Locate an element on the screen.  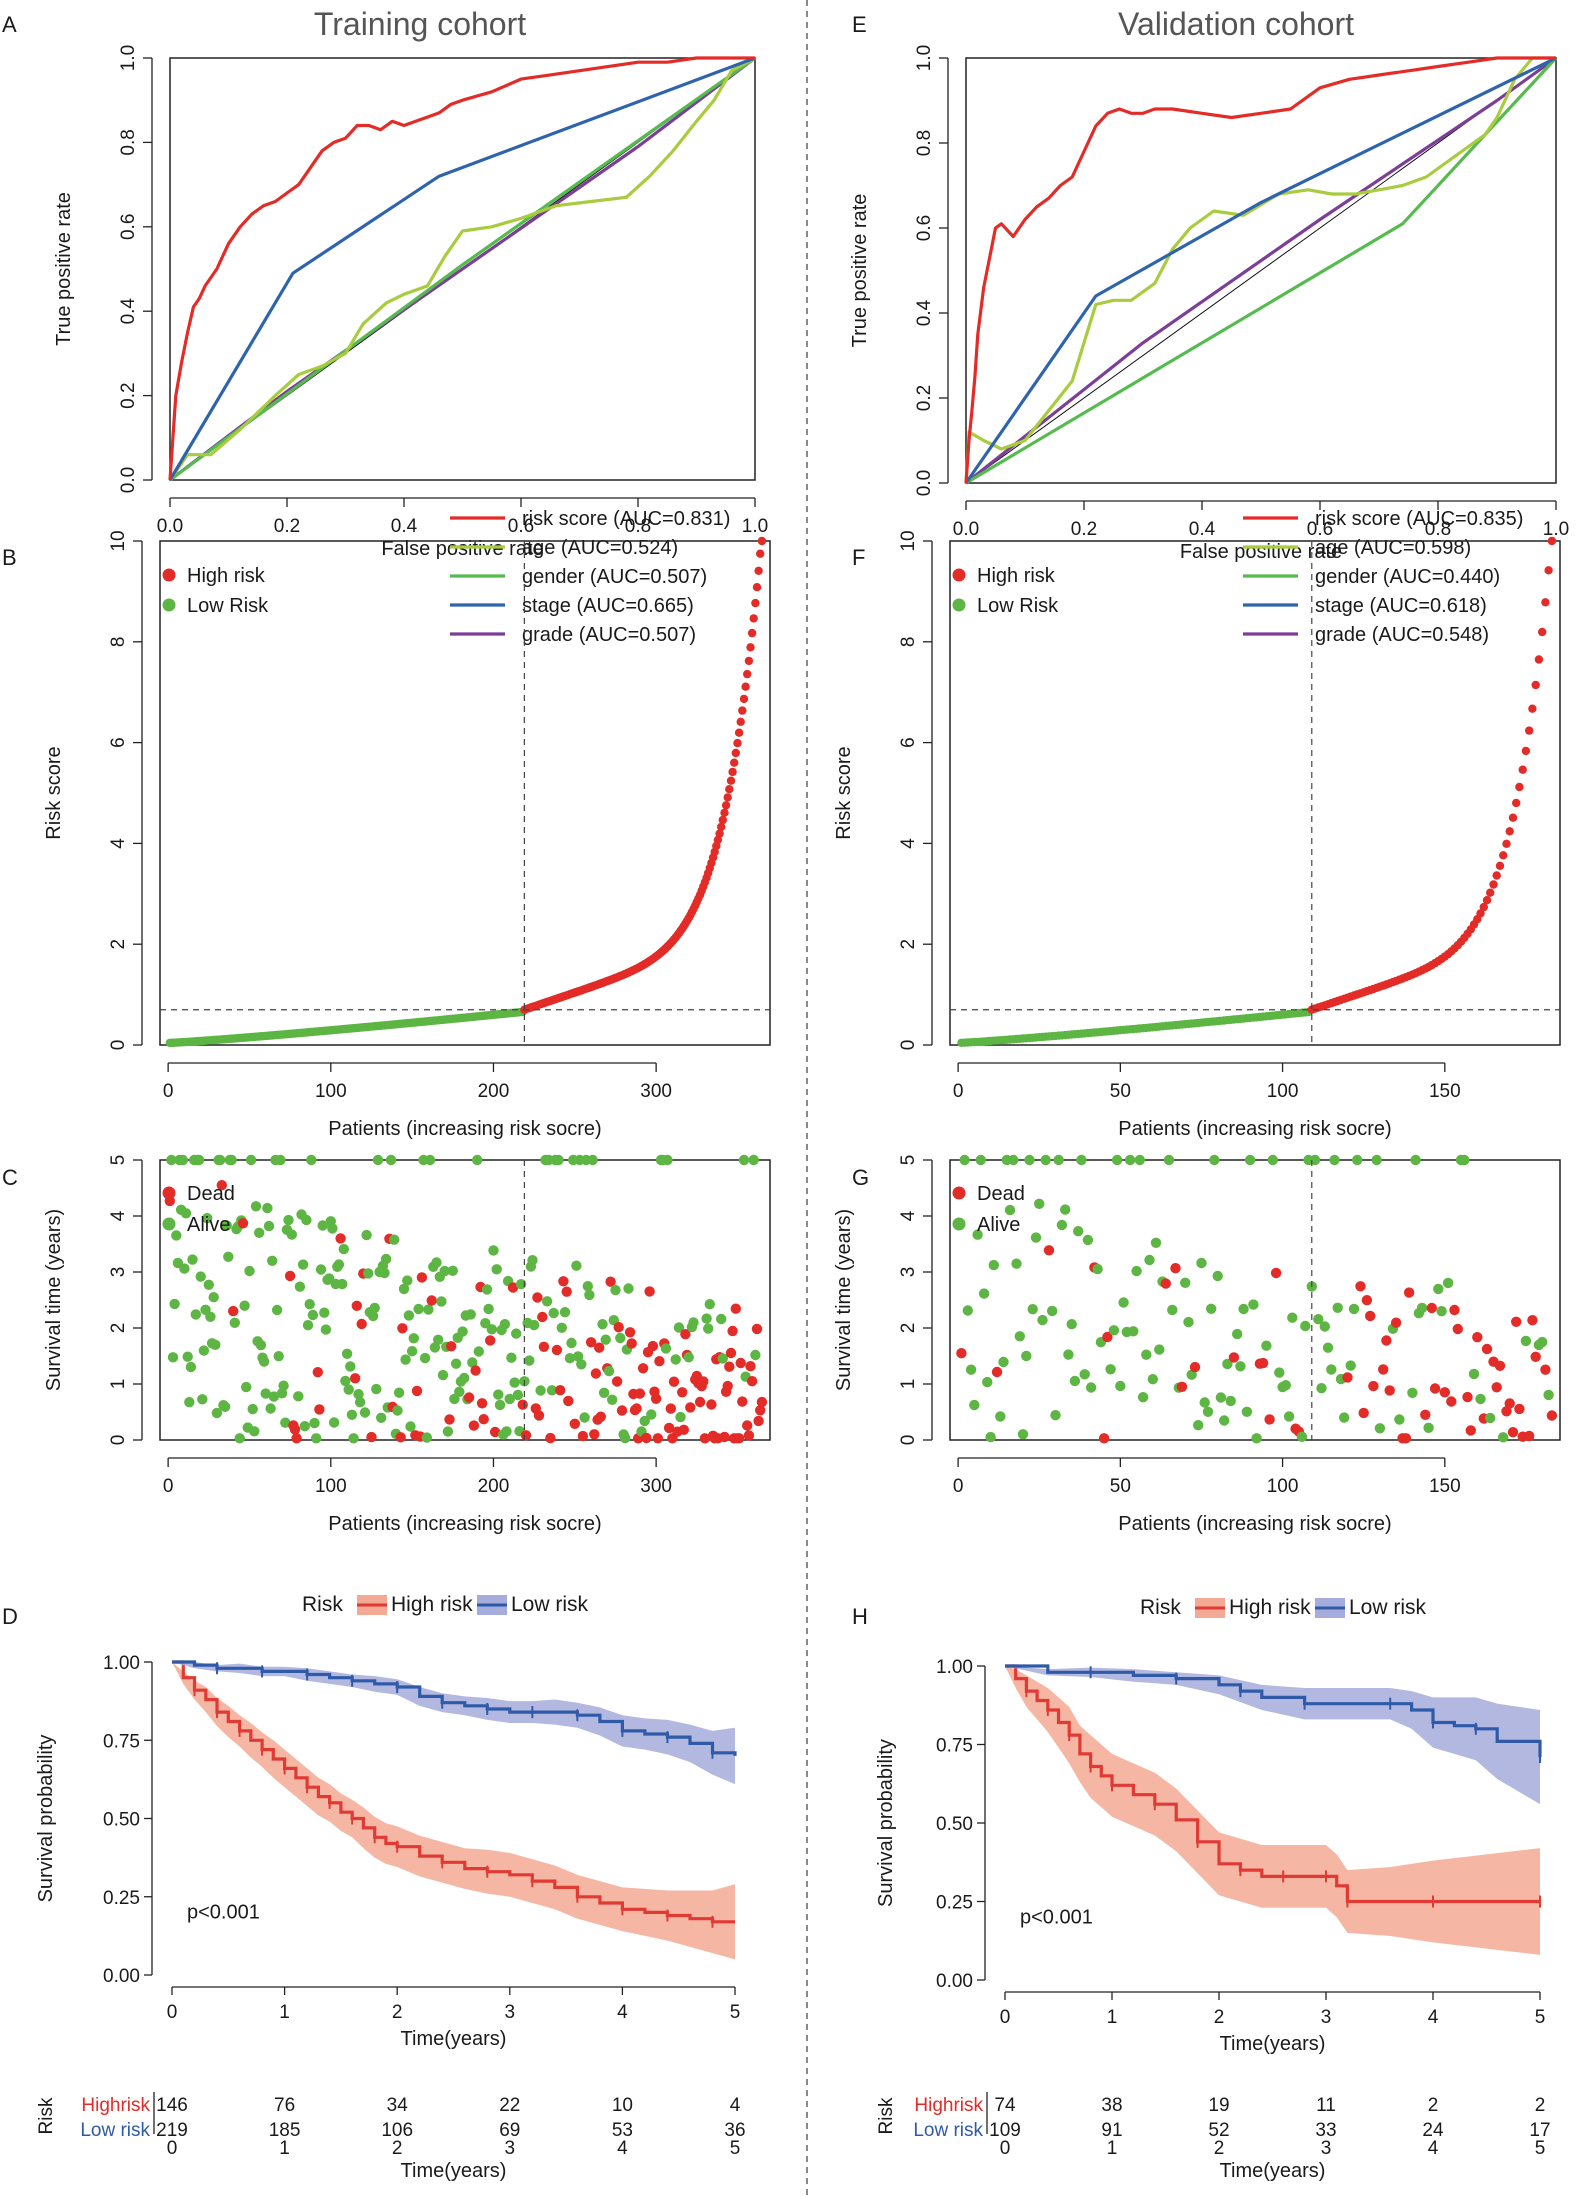
legend-entry: High risk is located at coordinates (226, 576).